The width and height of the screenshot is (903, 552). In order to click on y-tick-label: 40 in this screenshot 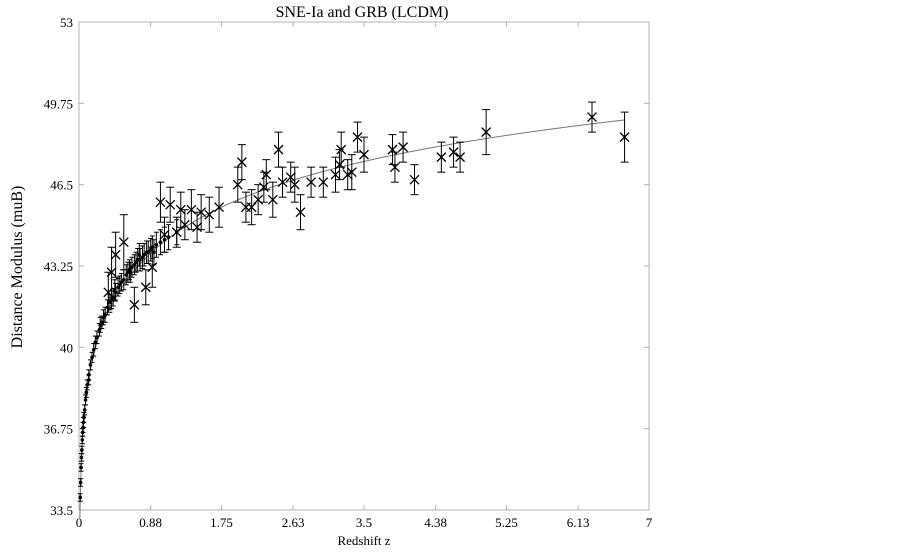, I will do `click(66, 347)`.